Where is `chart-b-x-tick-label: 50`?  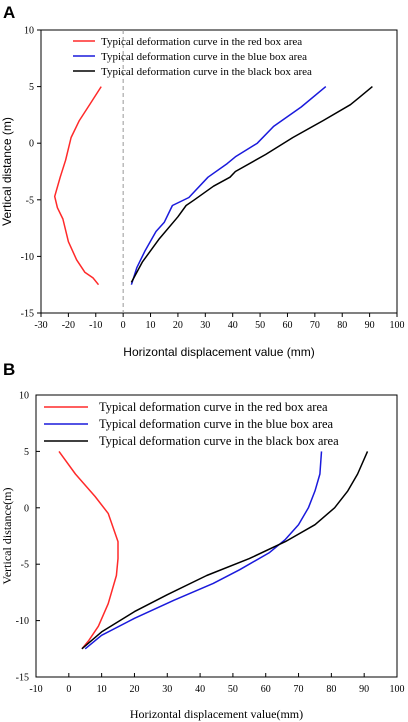
chart-b-x-tick-label: 50 is located at coordinates (233, 689).